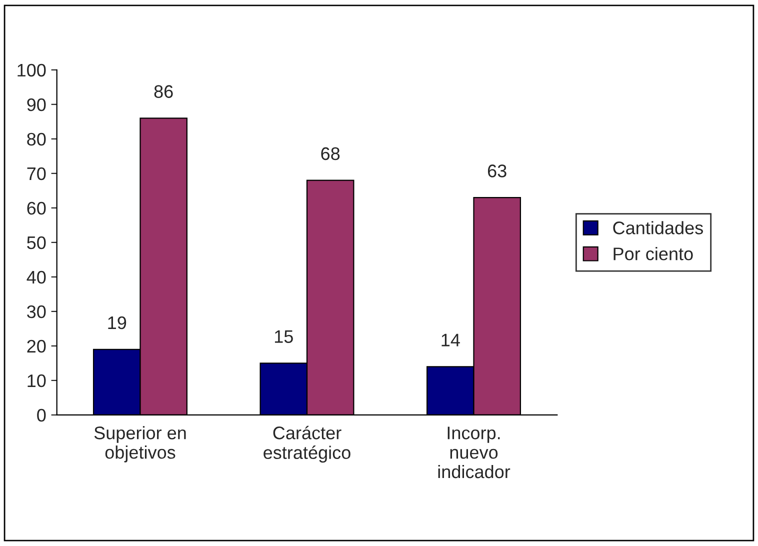 The height and width of the screenshot is (546, 758). I want to click on y-tick-label: 20, so click(36, 346).